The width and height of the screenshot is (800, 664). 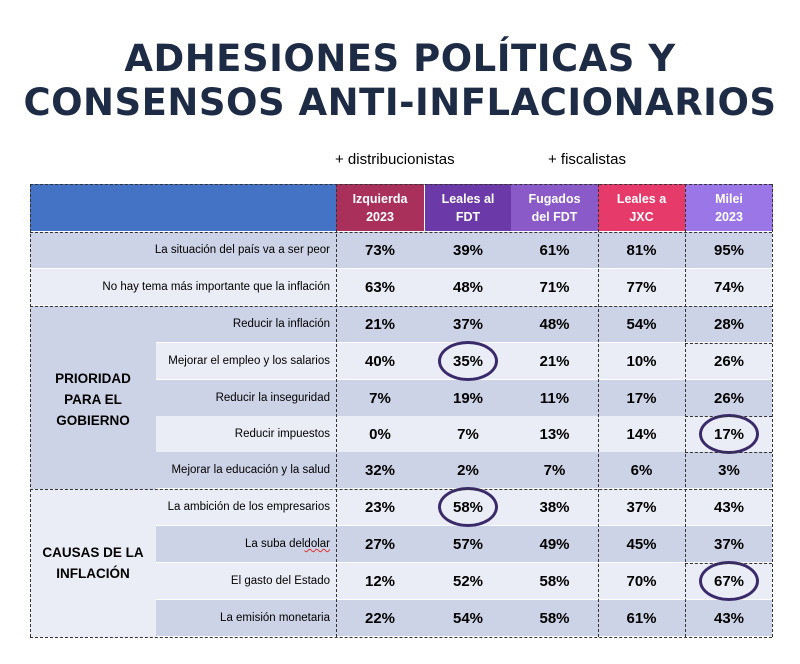 What do you see at coordinates (641, 250) in the screenshot?
I see `table-cell-value: 81%` at bounding box center [641, 250].